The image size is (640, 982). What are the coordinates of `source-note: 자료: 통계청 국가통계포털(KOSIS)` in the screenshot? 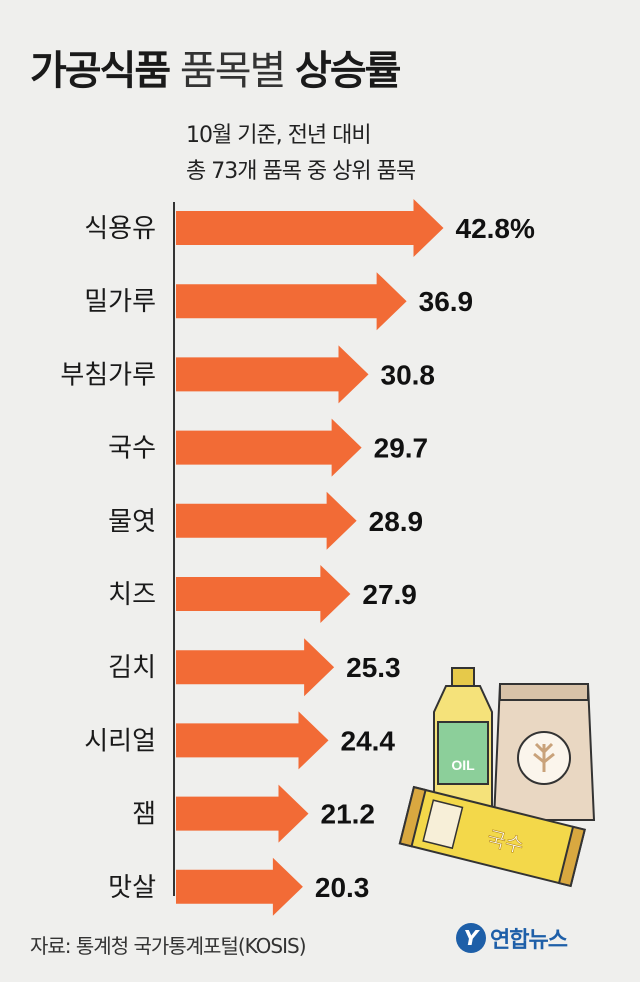 It's located at (168, 946).